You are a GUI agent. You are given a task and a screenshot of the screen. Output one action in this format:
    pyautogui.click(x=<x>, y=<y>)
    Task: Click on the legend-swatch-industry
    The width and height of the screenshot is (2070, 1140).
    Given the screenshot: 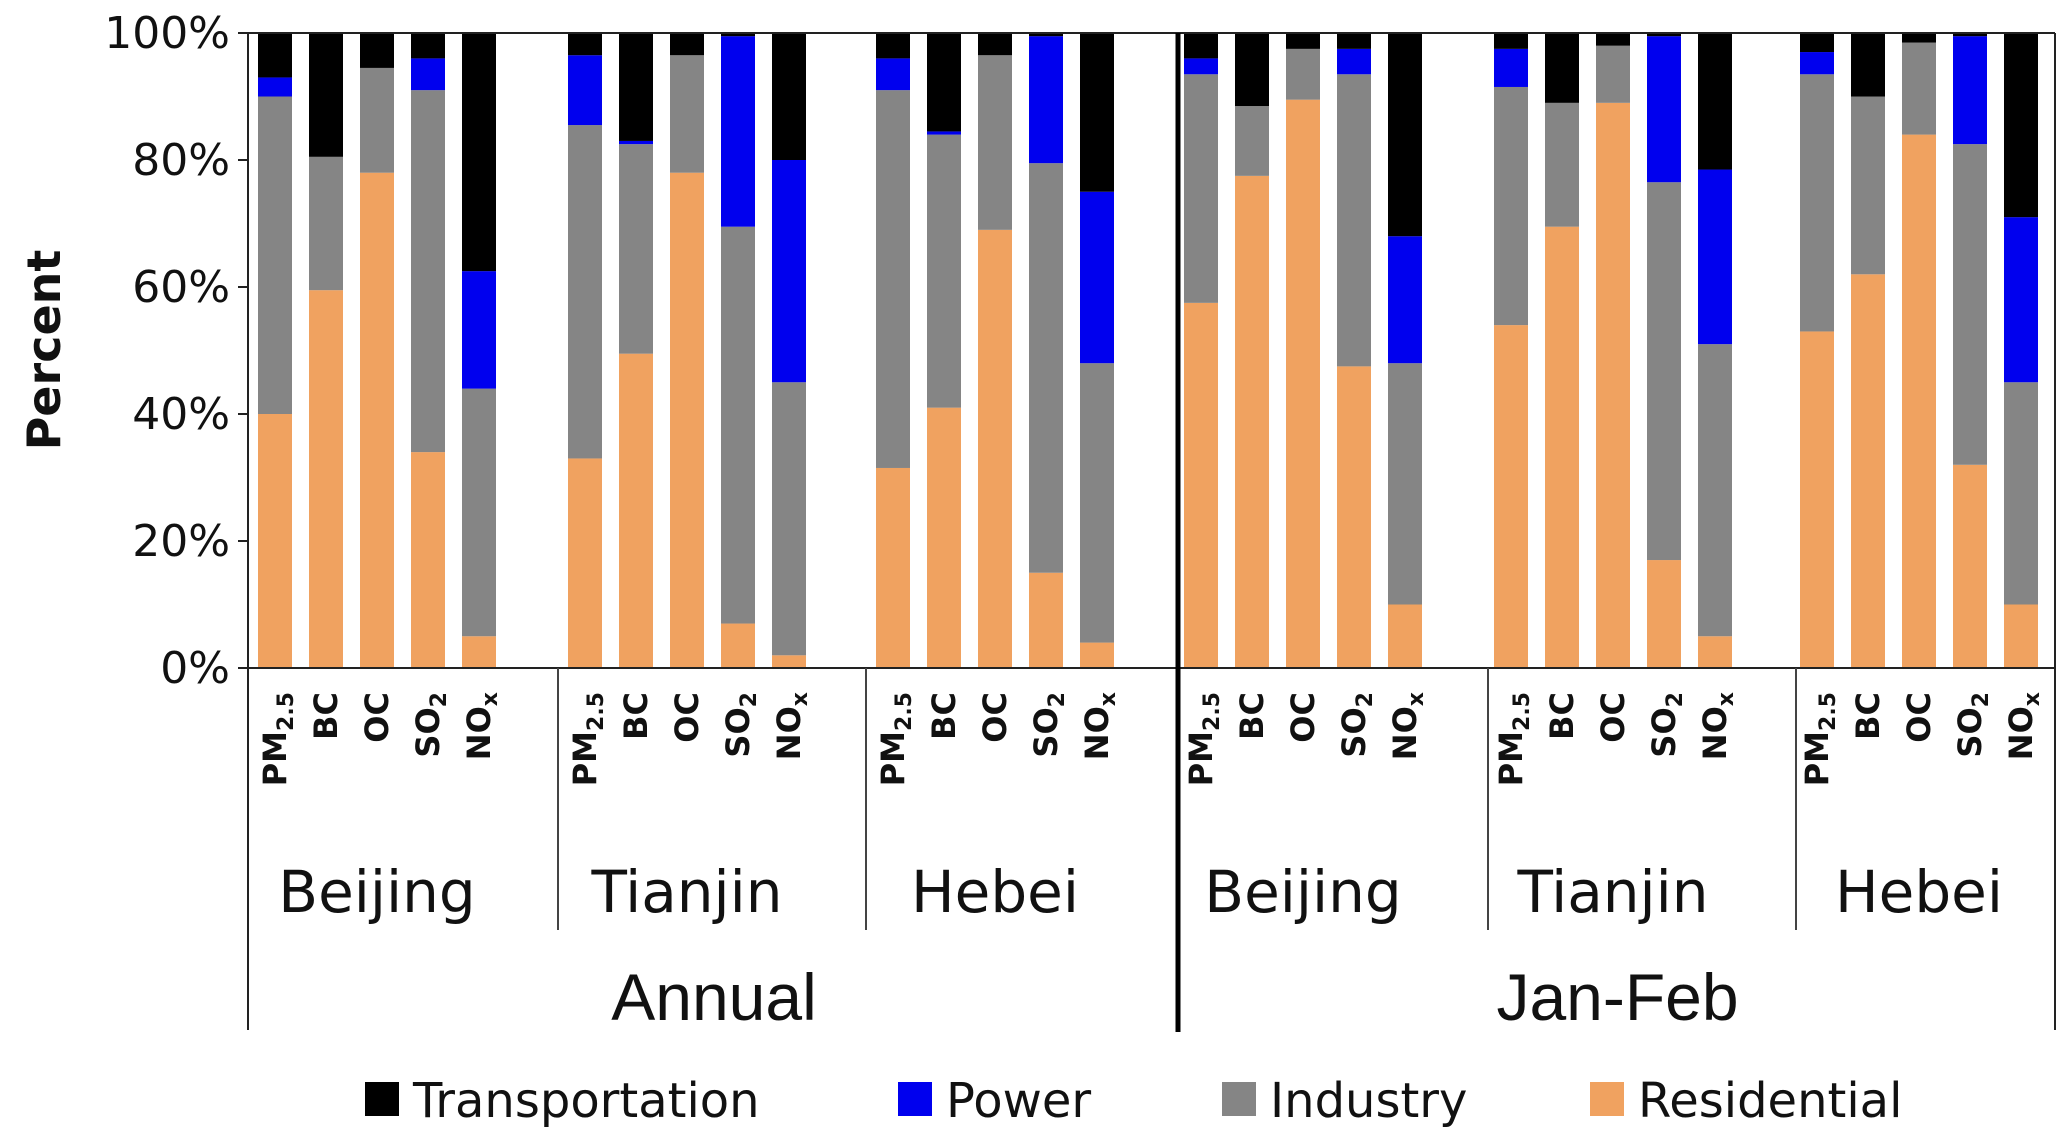 What is the action you would take?
    pyautogui.click(x=1239, y=1099)
    